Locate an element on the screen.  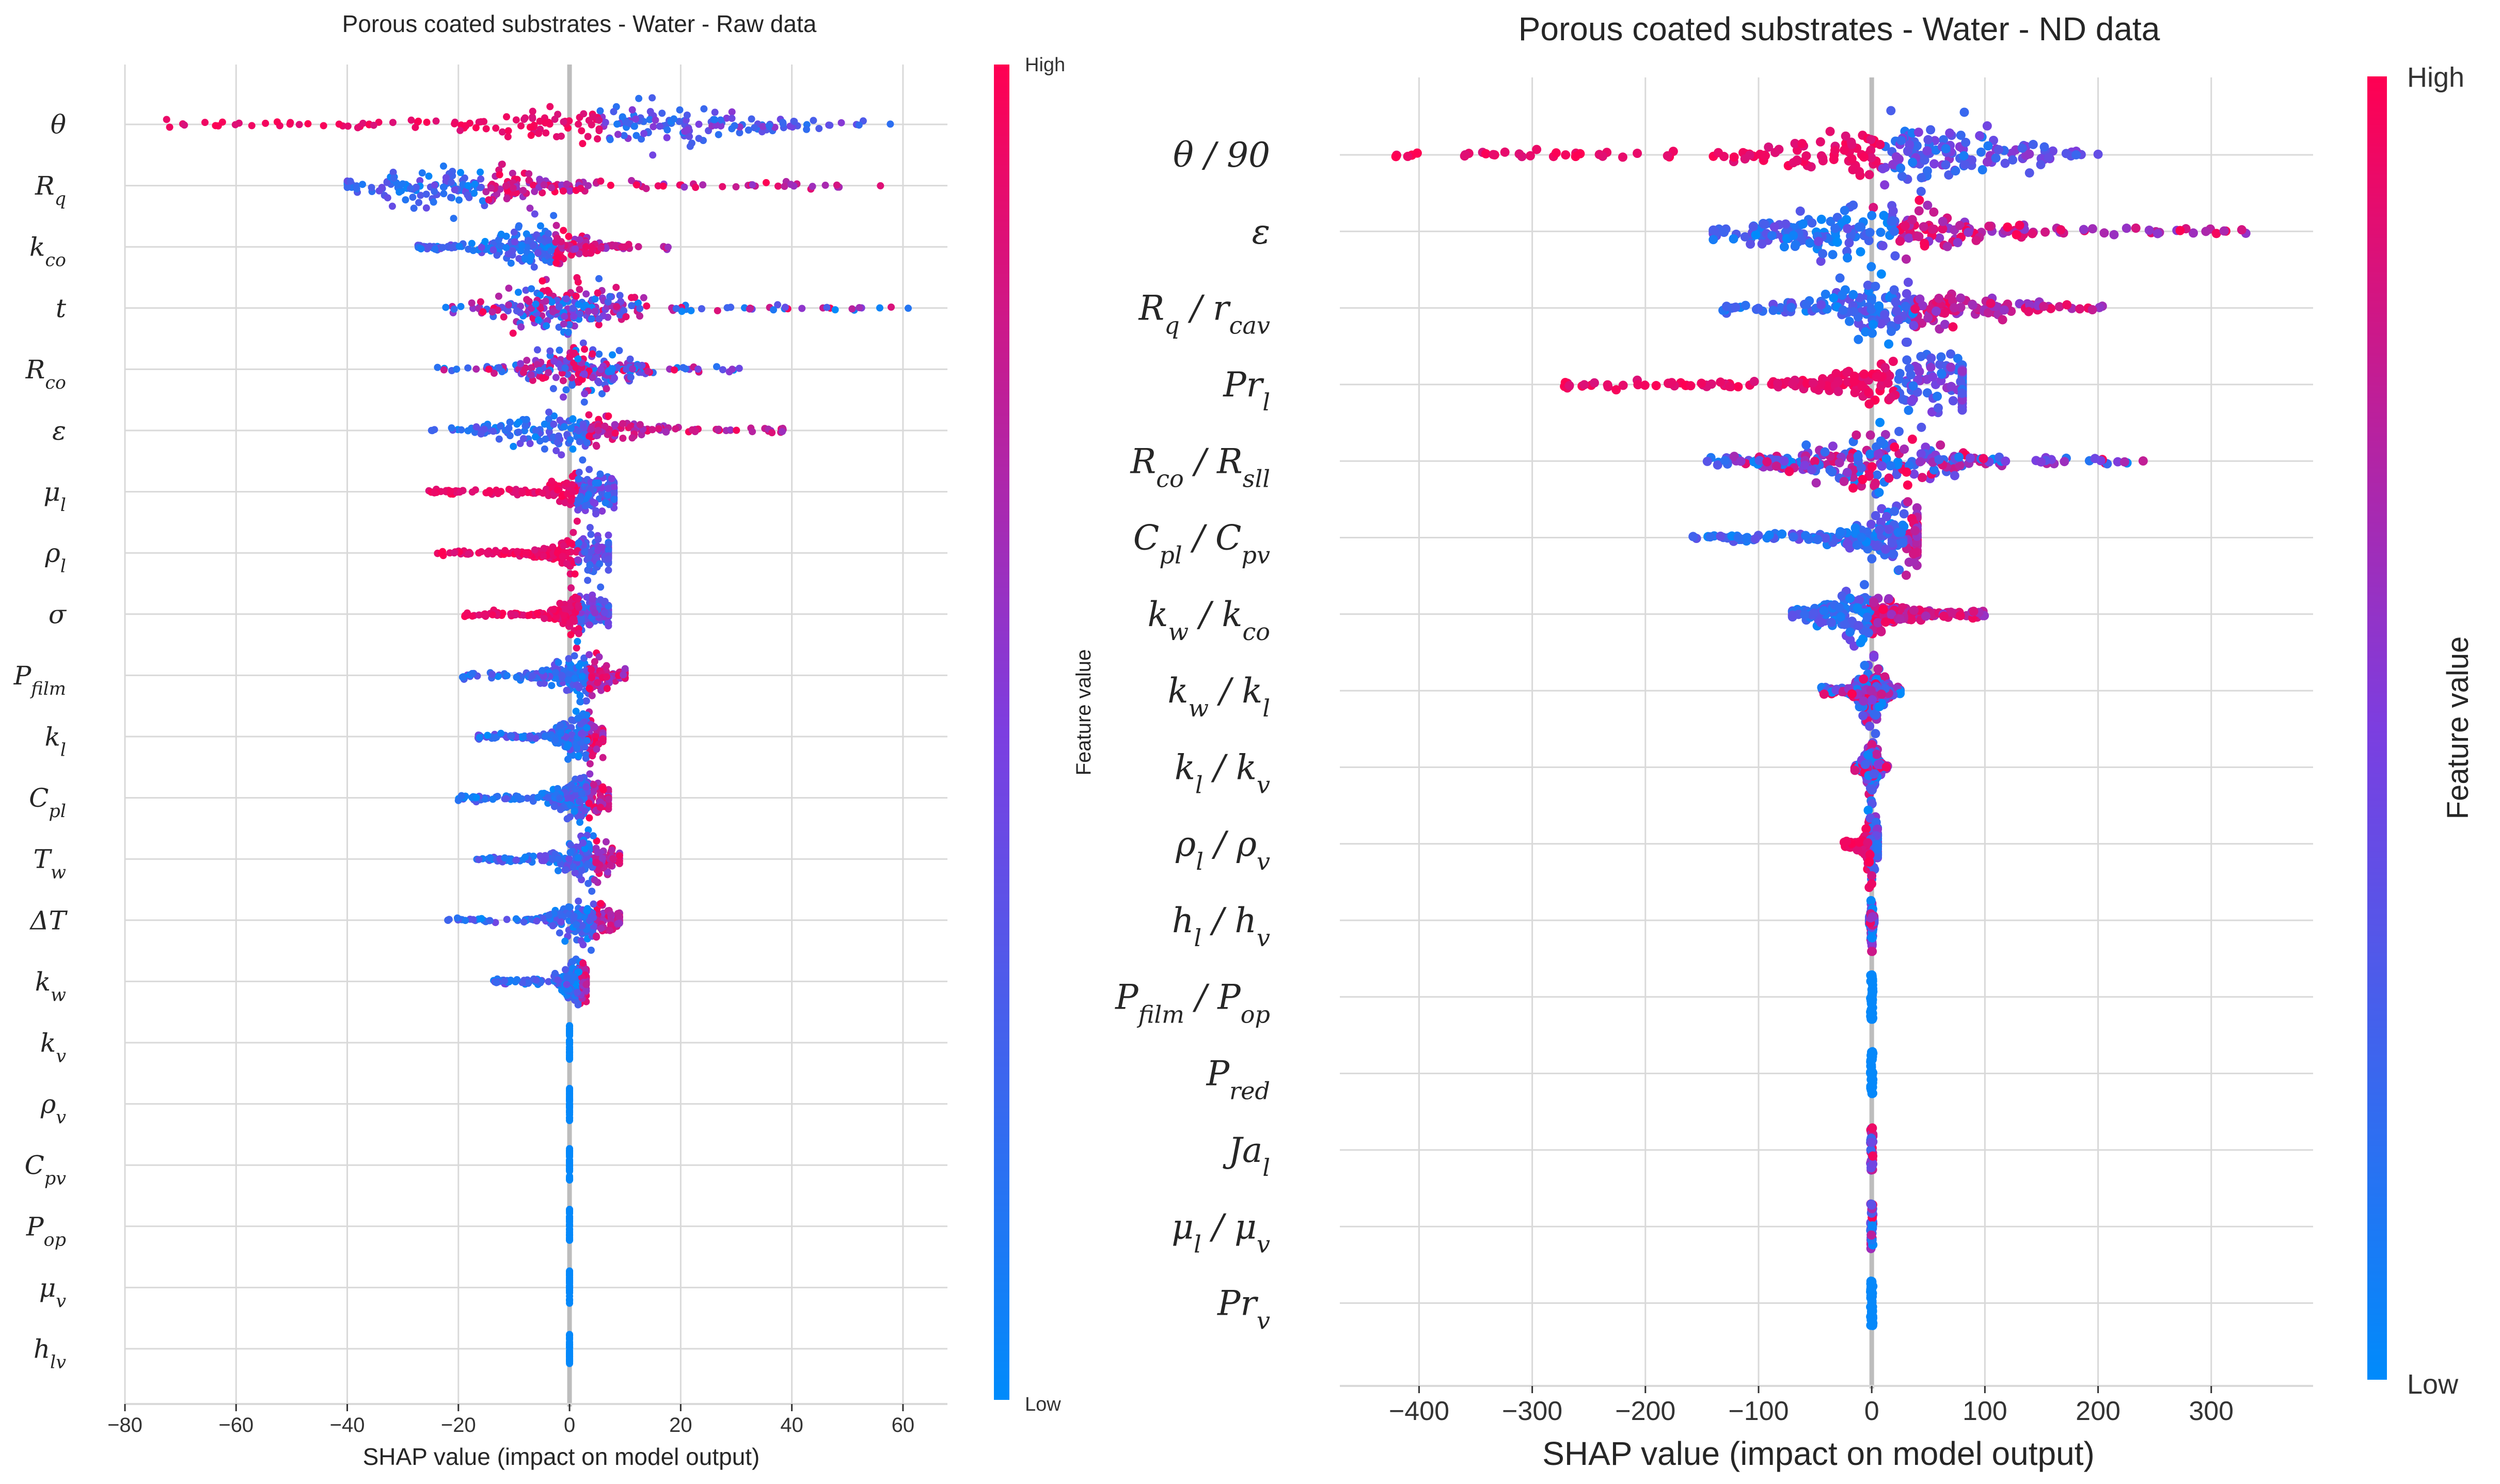
x-tick-label: 0 is located at coordinates (570, 1426).